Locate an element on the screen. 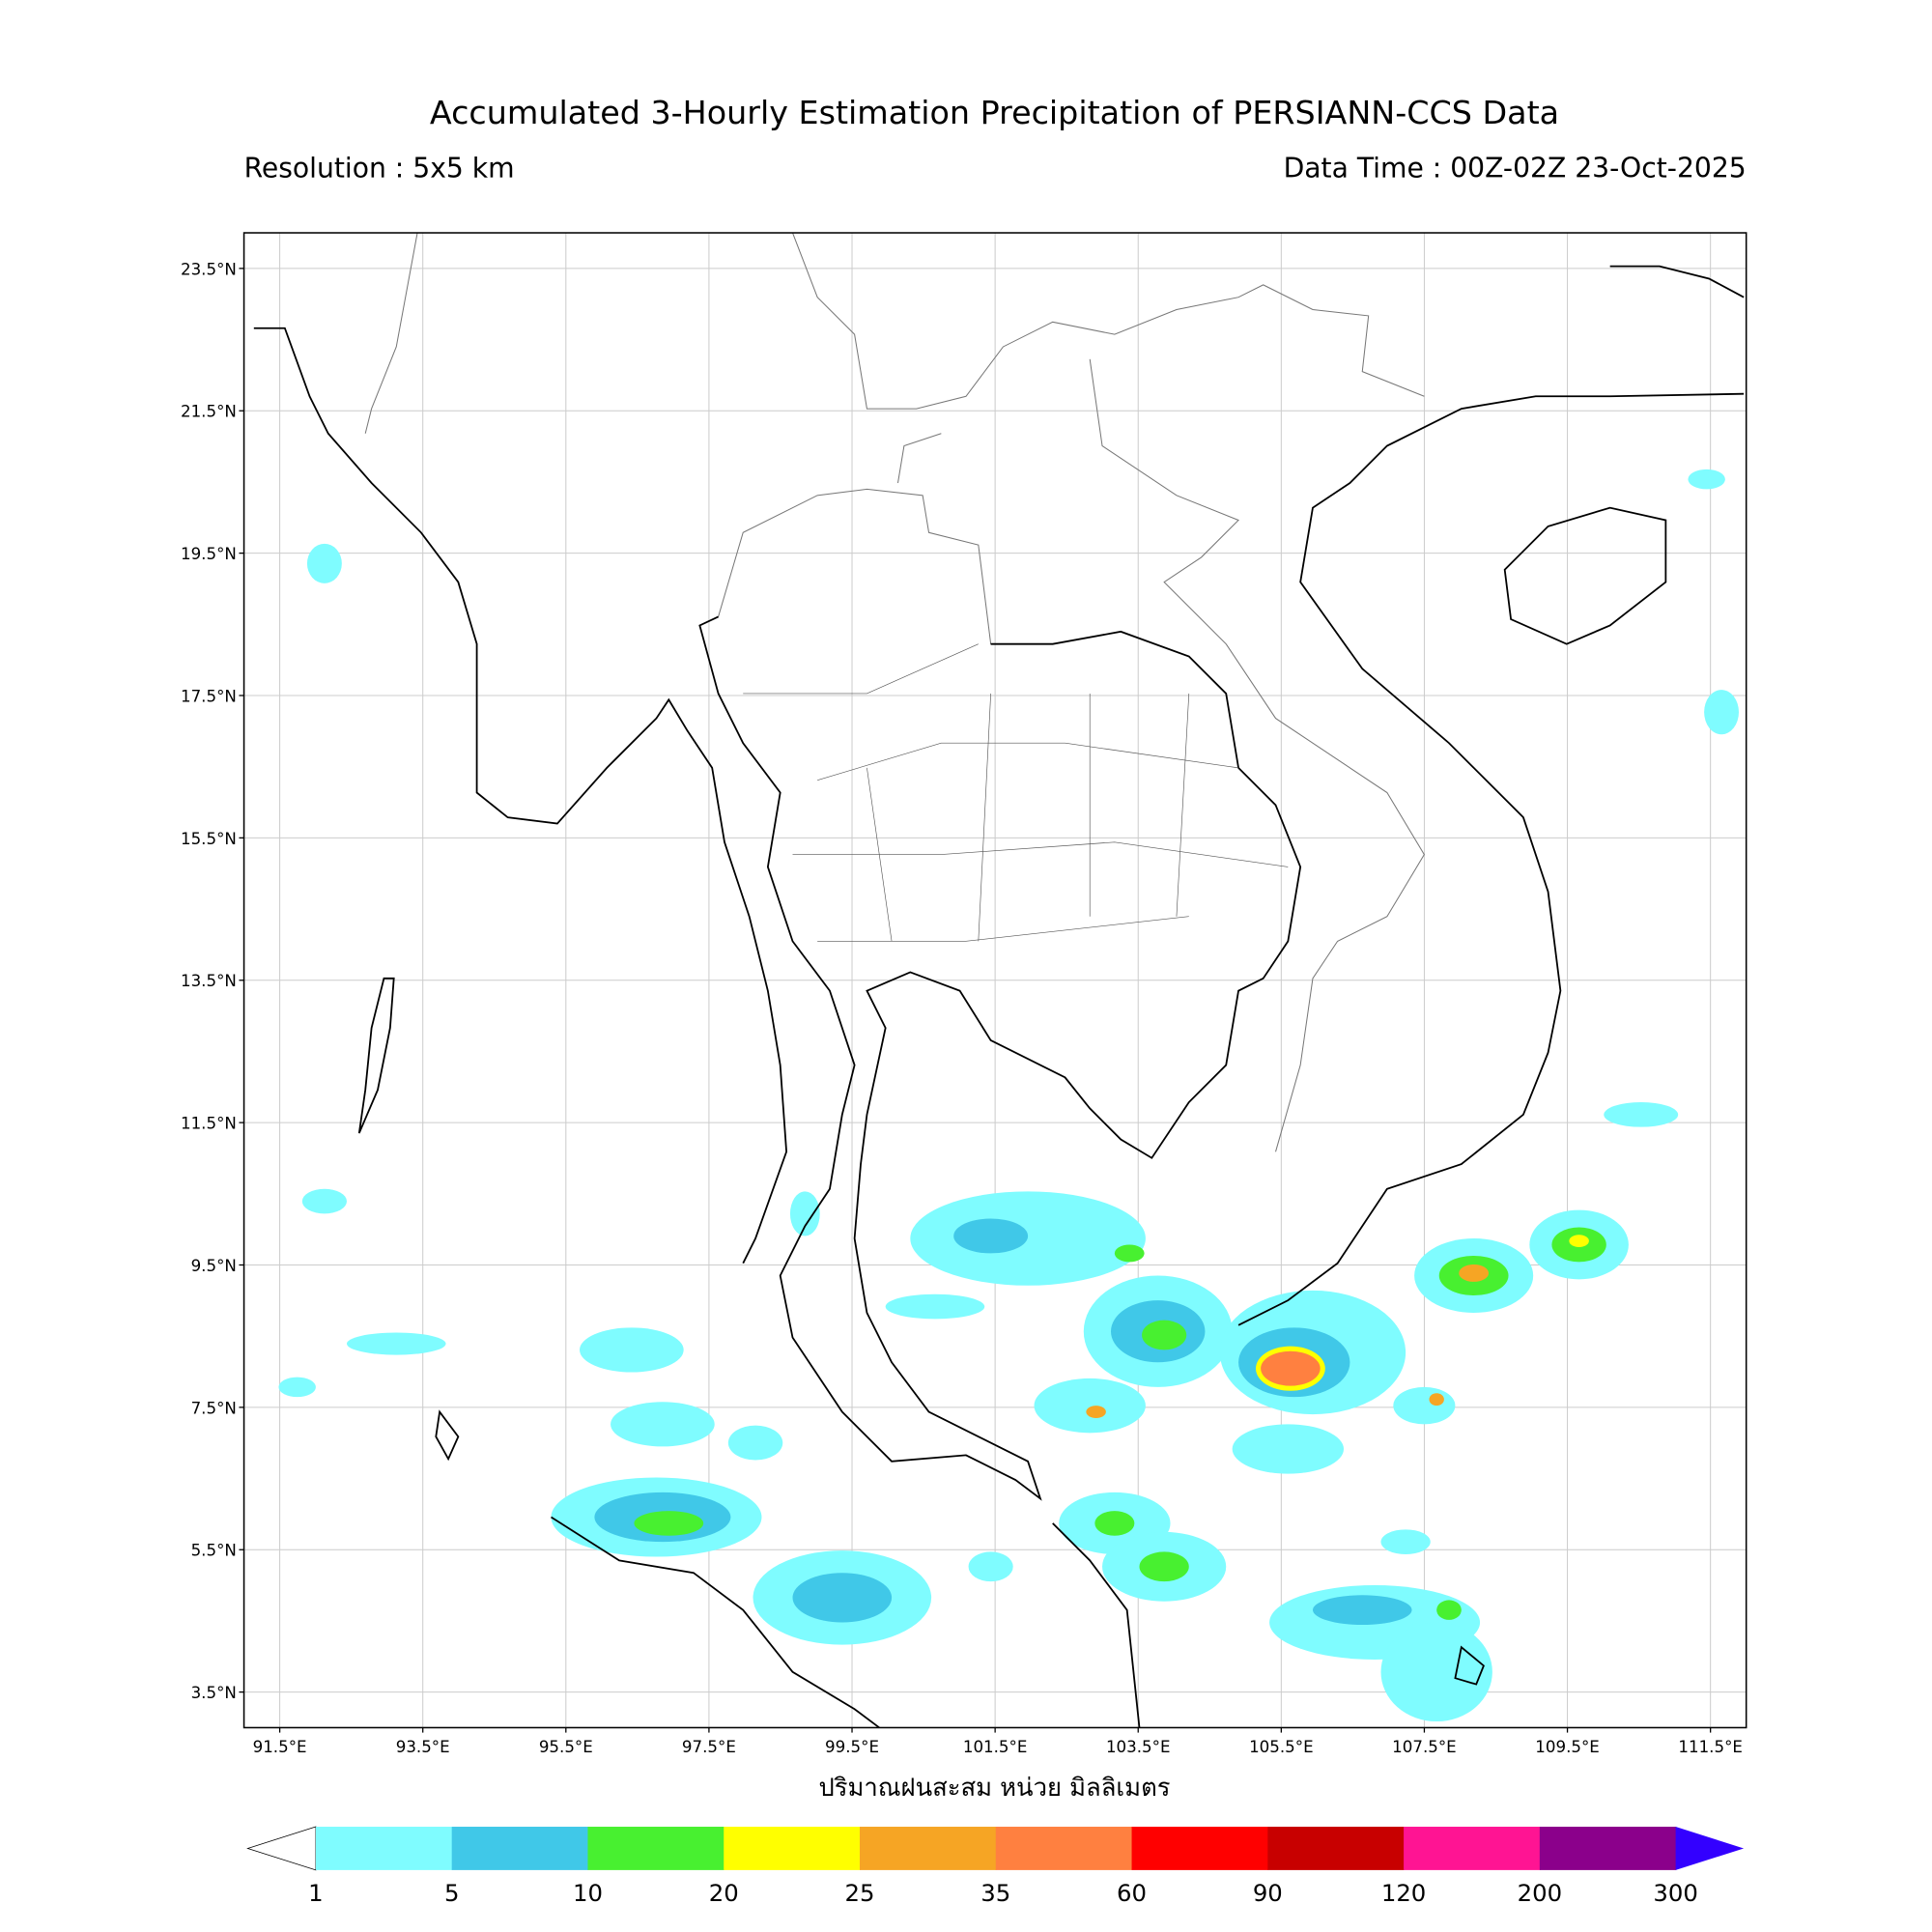  lon-tick-label: 95.5°E is located at coordinates (566, 1747).